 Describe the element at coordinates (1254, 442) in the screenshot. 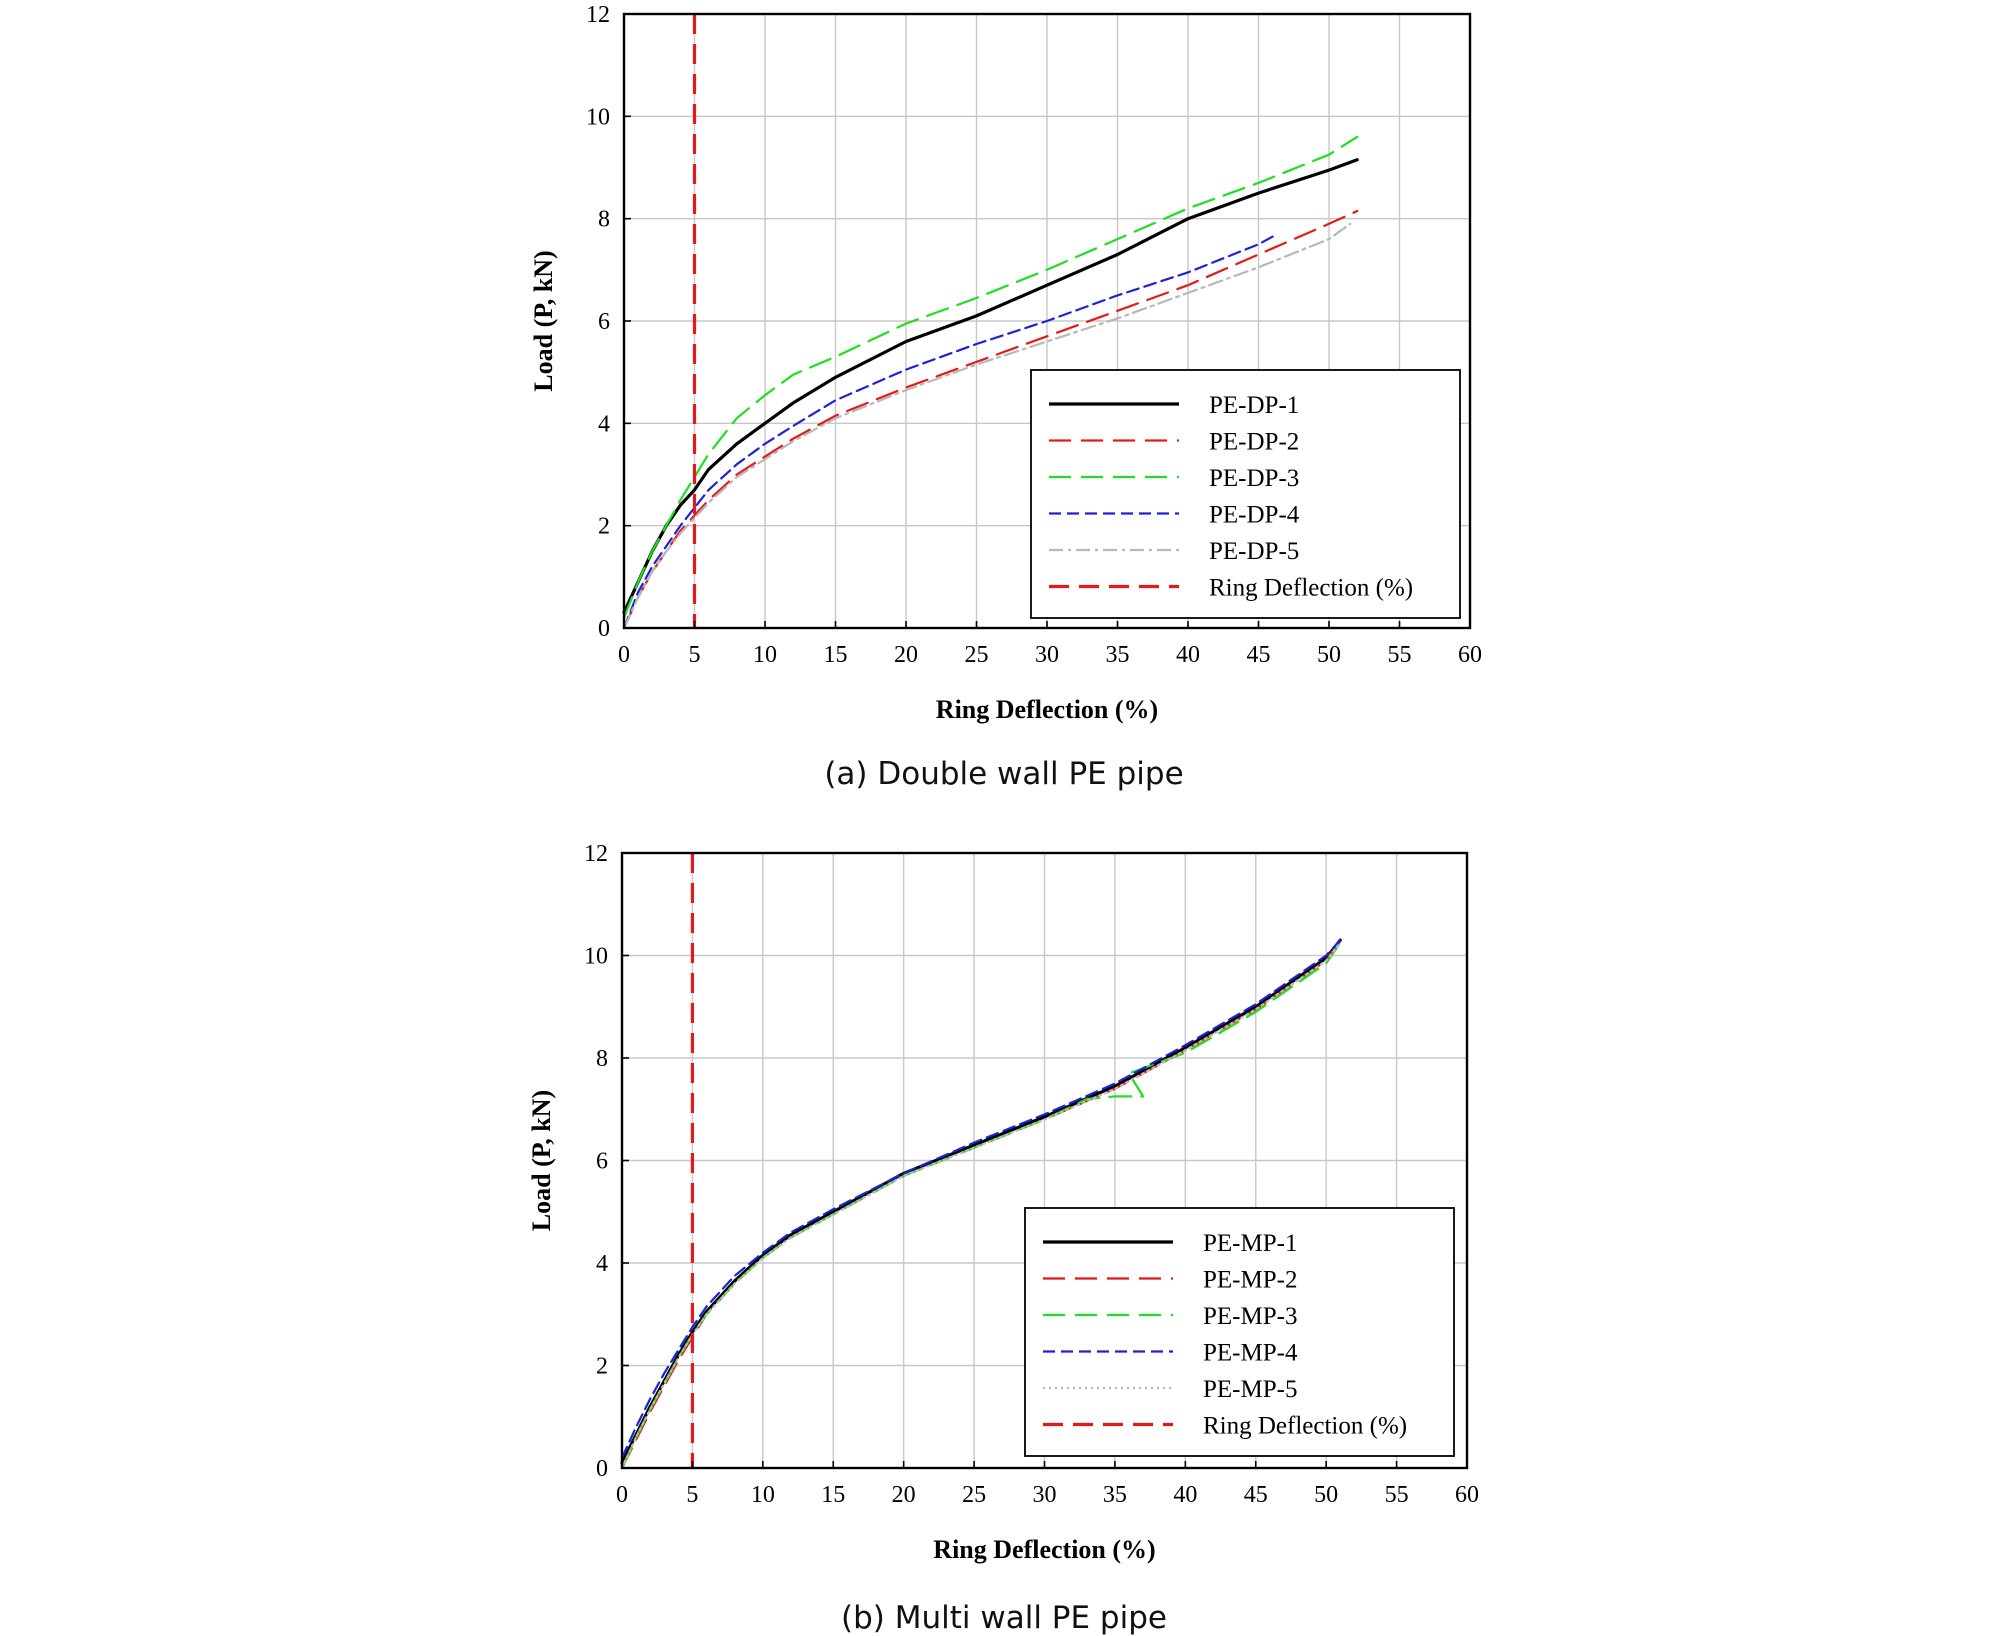

I see `legend-label: PE-DP-2` at that location.